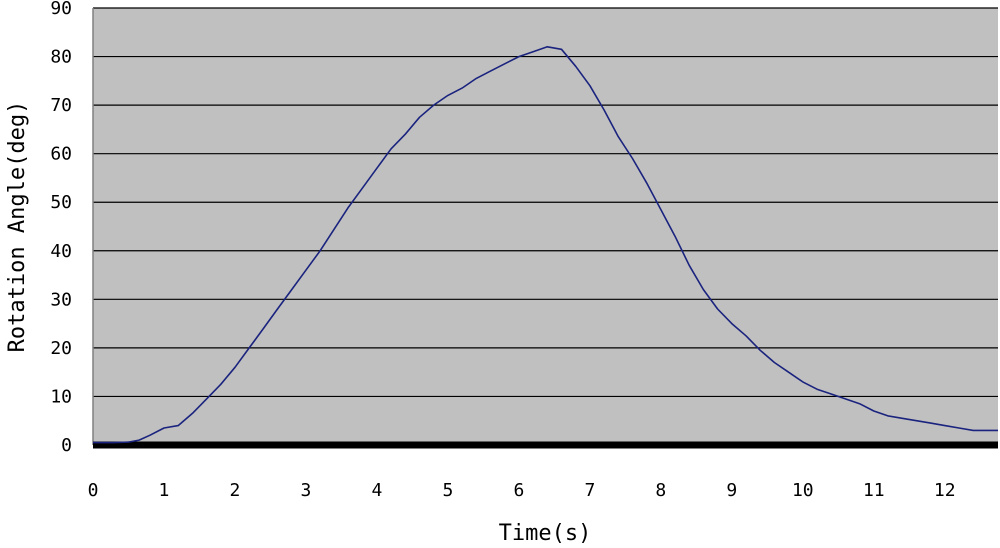 The width and height of the screenshot is (1000, 548). Describe the element at coordinates (545, 533) in the screenshot. I see `x-axis-title: Time(s)` at that location.